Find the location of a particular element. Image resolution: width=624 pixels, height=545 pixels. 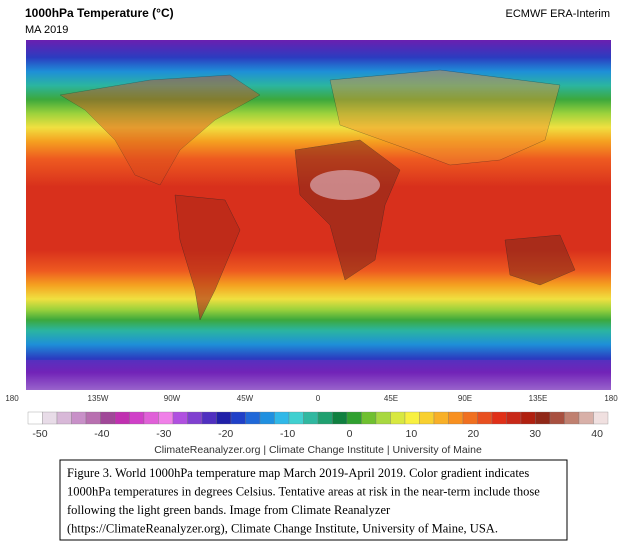

lon-label: 90W is located at coordinates (172, 398).